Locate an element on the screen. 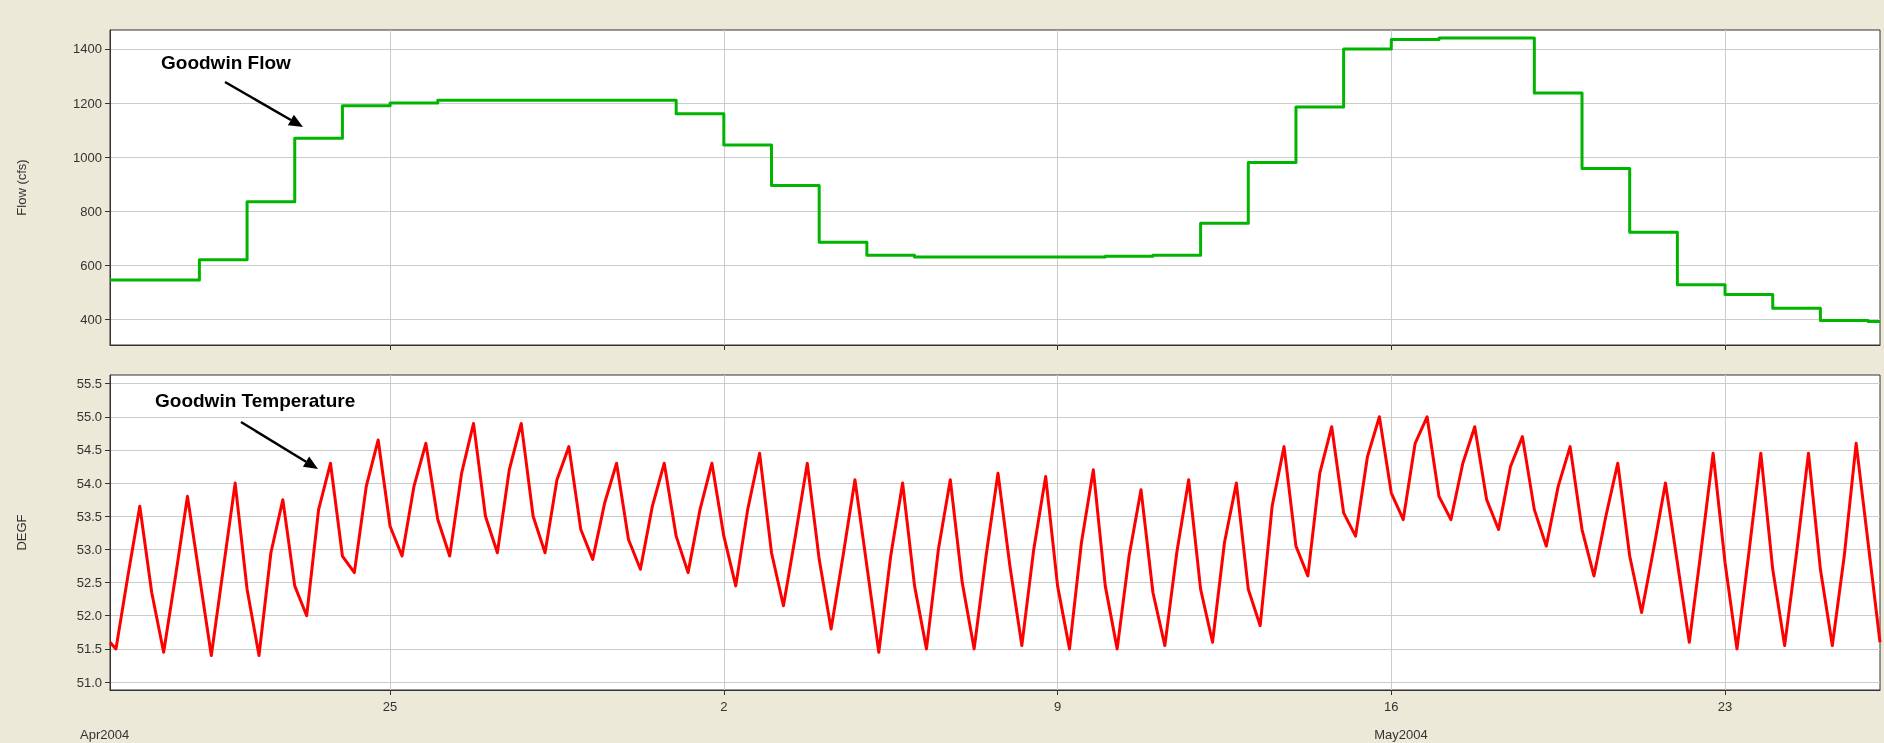 Image resolution: width=1884 pixels, height=743 pixels. y-tick-label: 52.0 is located at coordinates (89, 616).